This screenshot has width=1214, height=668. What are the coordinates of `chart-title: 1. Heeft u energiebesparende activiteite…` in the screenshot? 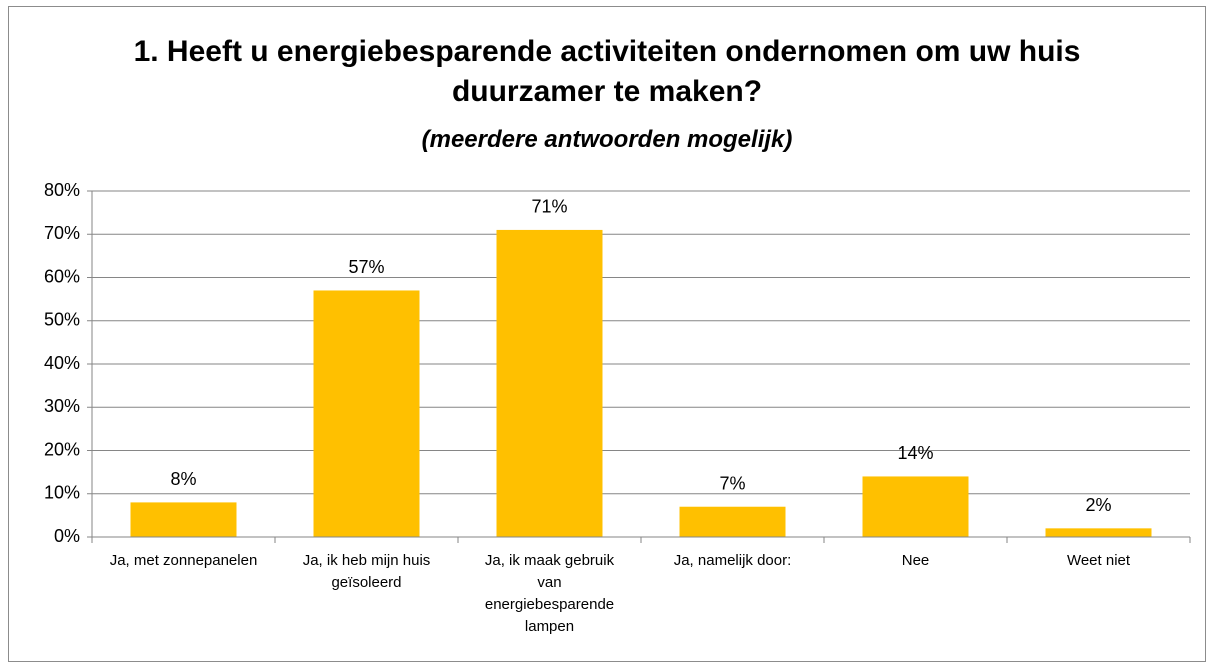 It's located at (607, 71).